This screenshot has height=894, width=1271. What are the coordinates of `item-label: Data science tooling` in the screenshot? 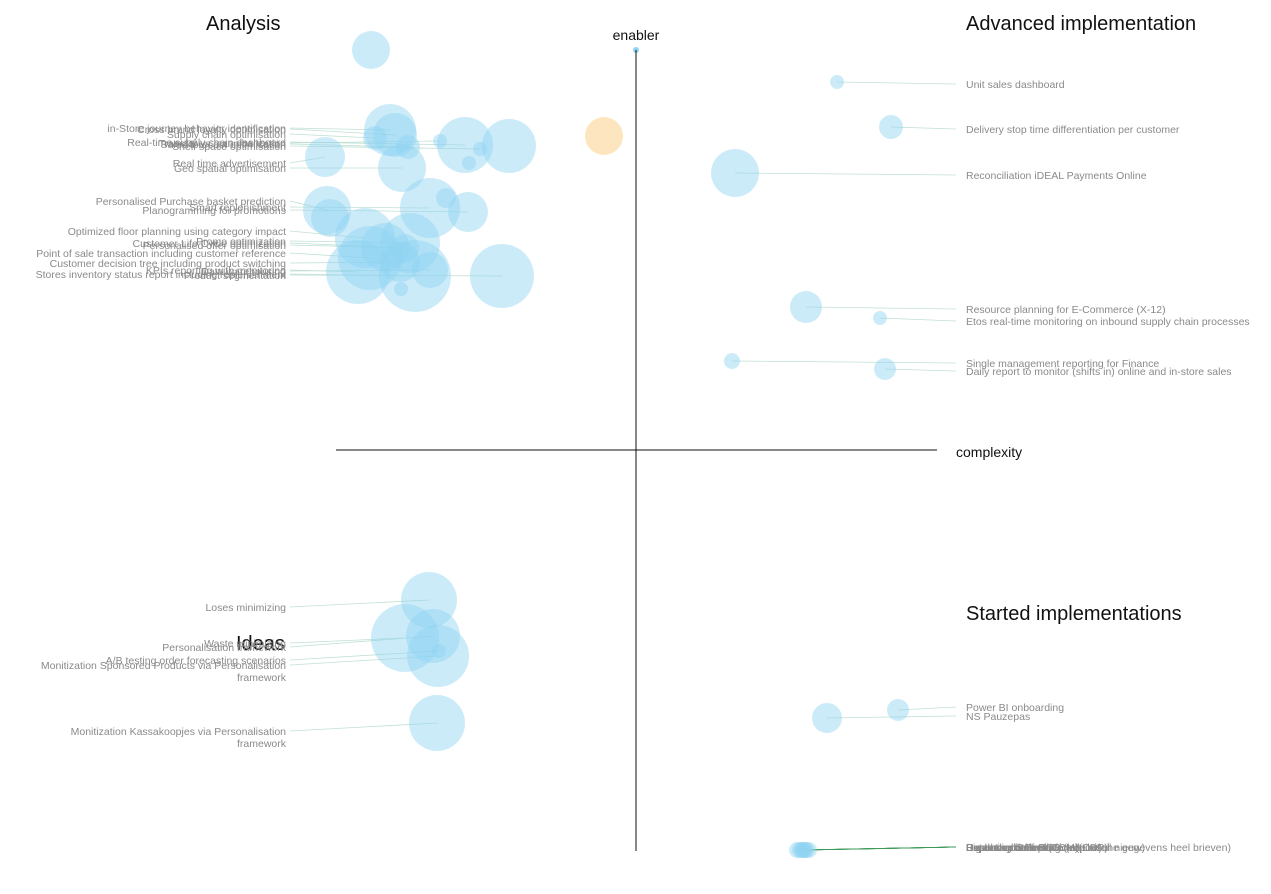 It's located at (1013, 848).